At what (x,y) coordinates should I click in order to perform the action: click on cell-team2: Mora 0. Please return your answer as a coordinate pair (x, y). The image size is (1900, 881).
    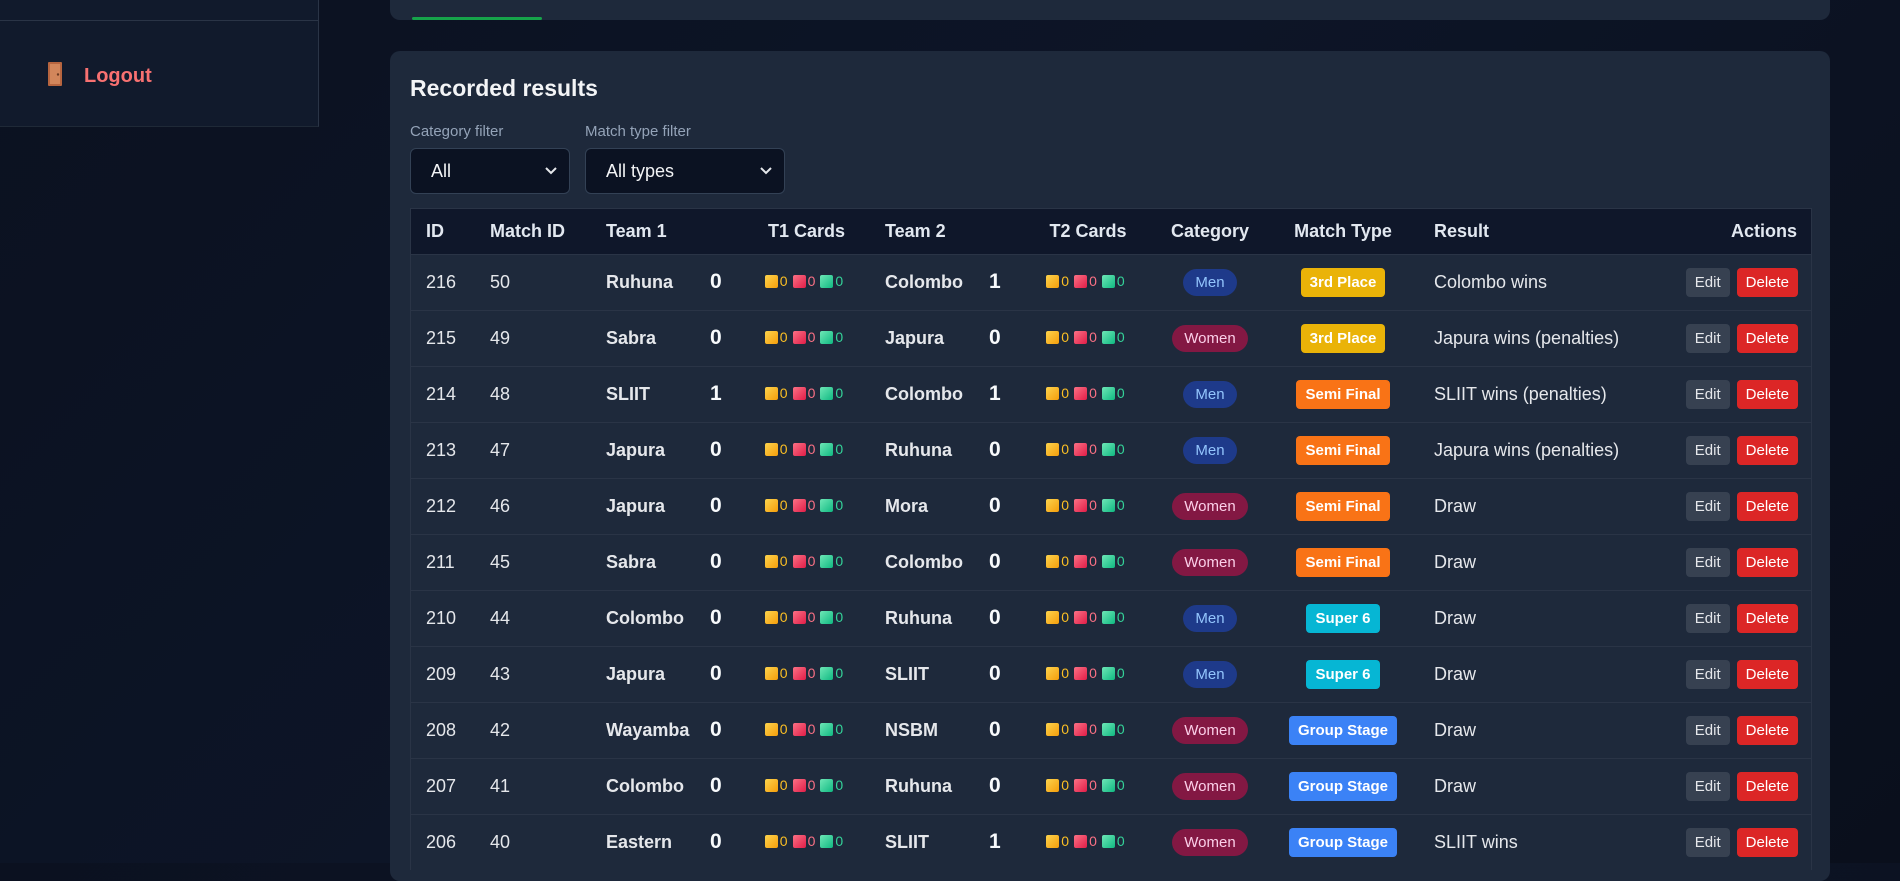
    Looking at the image, I should click on (946, 506).